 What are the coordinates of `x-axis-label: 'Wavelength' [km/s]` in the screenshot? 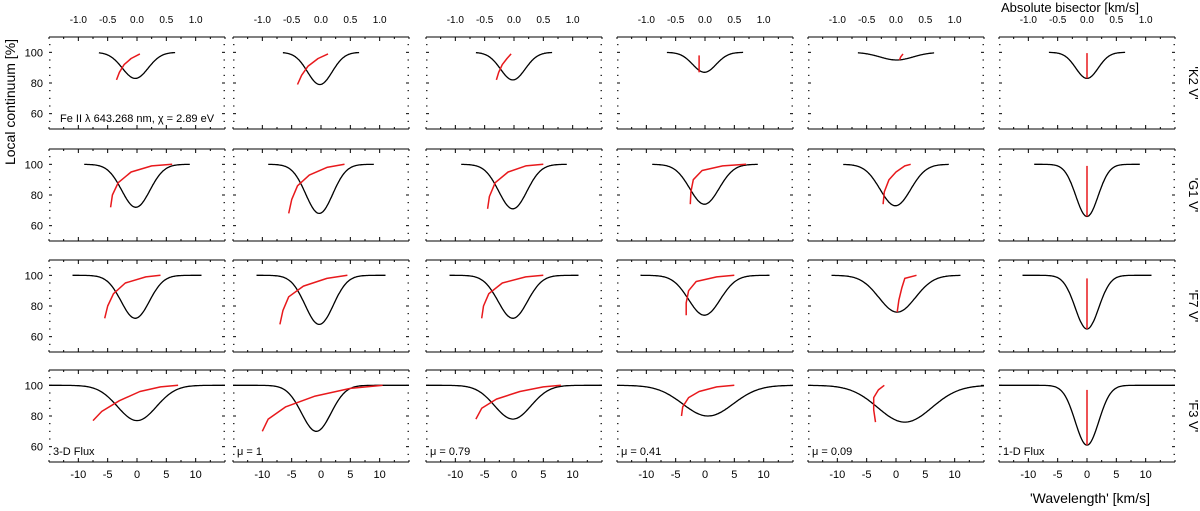 It's located at (1090, 498).